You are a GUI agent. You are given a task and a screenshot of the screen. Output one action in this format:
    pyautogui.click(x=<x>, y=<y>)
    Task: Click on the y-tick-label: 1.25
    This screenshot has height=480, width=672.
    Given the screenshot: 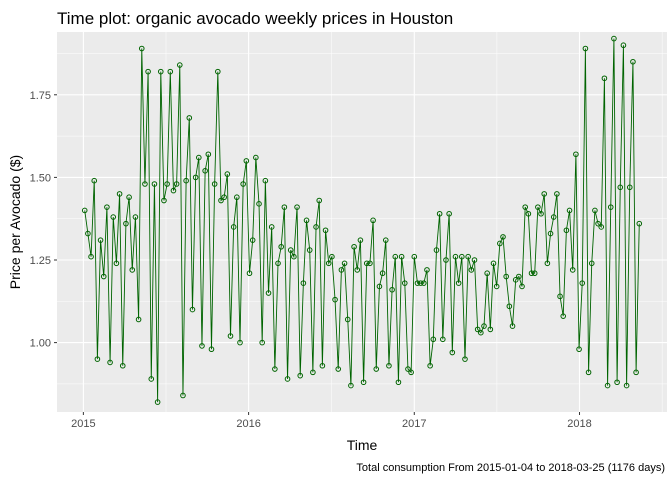 What is the action you would take?
    pyautogui.click(x=40, y=261)
    